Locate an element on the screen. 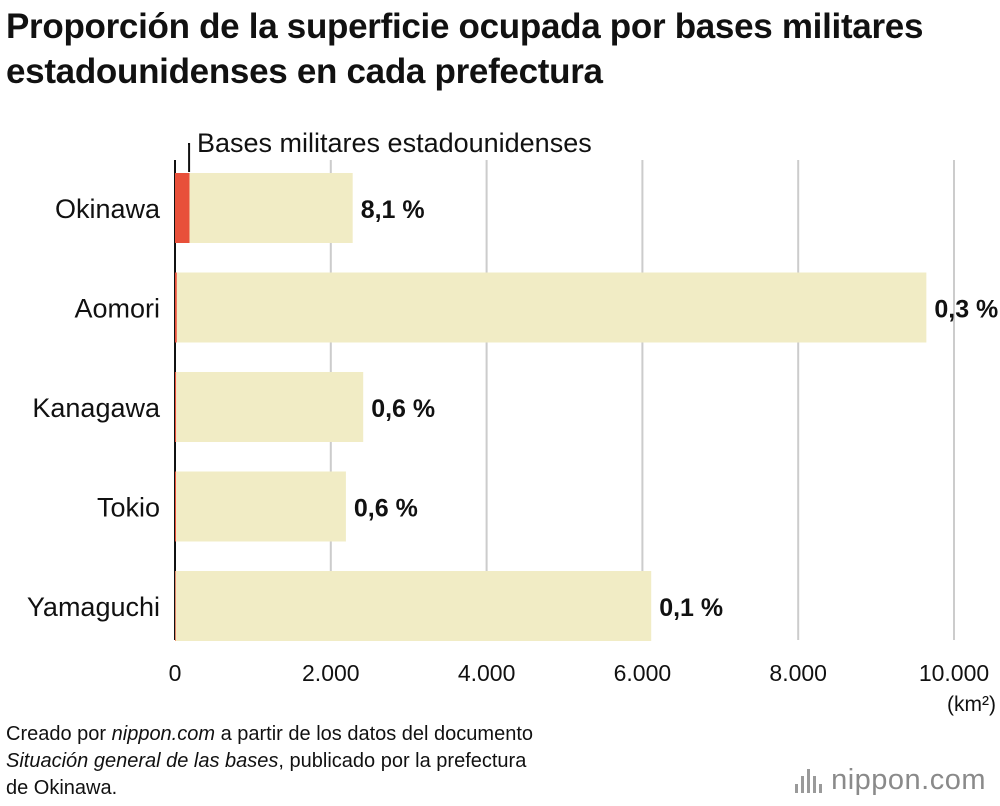 Image resolution: width=1000 pixels, height=806 pixels. note-text: a partir de los datos del documento is located at coordinates (374, 734).